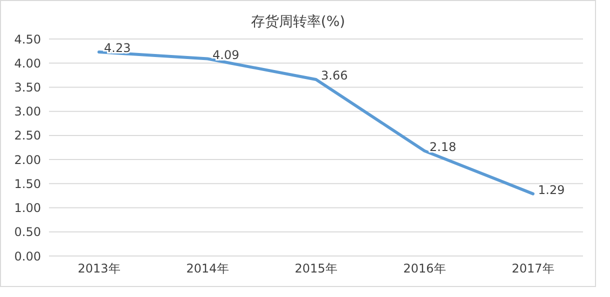 Image resolution: width=610 pixels, height=297 pixels. What do you see at coordinates (27, 159) in the screenshot?
I see `y-tick-label: 2.00` at bounding box center [27, 159].